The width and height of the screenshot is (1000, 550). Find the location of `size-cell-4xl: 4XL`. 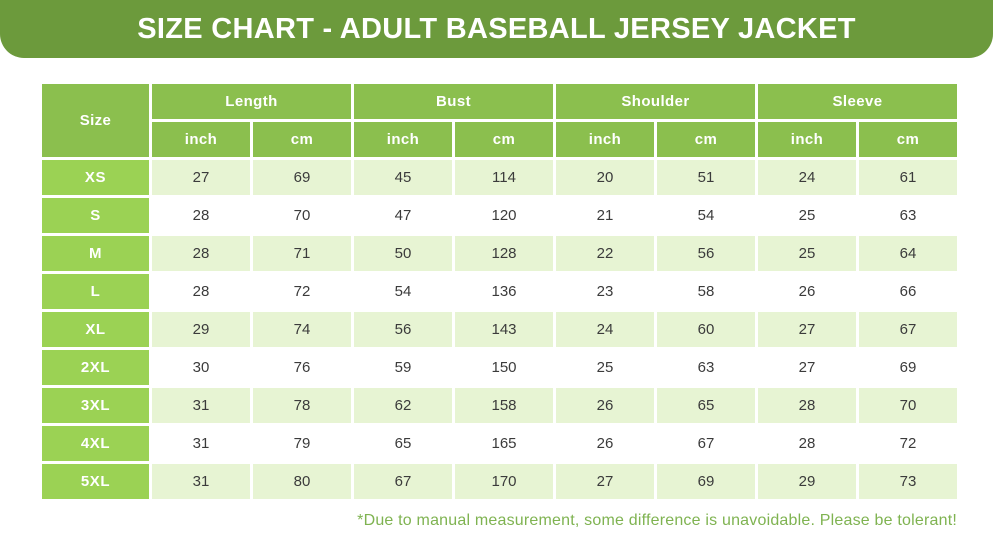

size-cell-4xl: 4XL is located at coordinates (95, 443).